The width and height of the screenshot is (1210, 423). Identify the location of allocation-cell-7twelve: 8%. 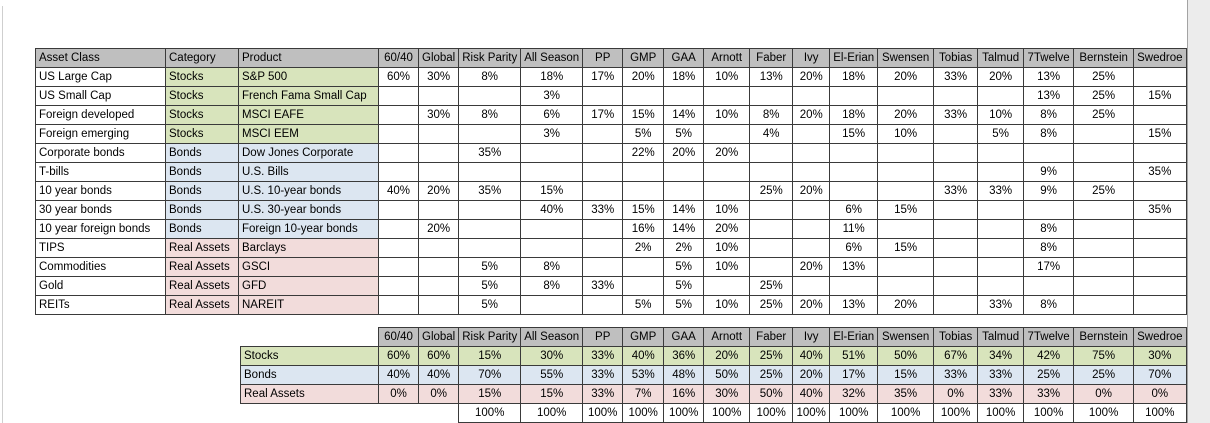
(1049, 134).